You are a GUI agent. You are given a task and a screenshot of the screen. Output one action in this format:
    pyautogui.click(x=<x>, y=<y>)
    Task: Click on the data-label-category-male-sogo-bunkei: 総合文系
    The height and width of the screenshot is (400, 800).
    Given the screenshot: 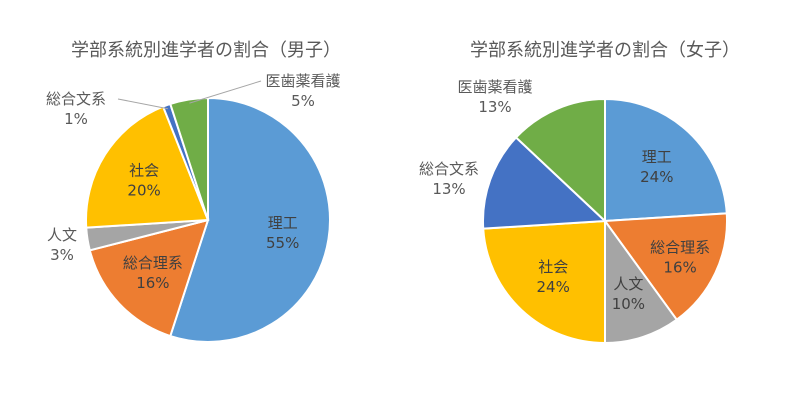 What is the action you would take?
    pyautogui.click(x=76, y=99)
    